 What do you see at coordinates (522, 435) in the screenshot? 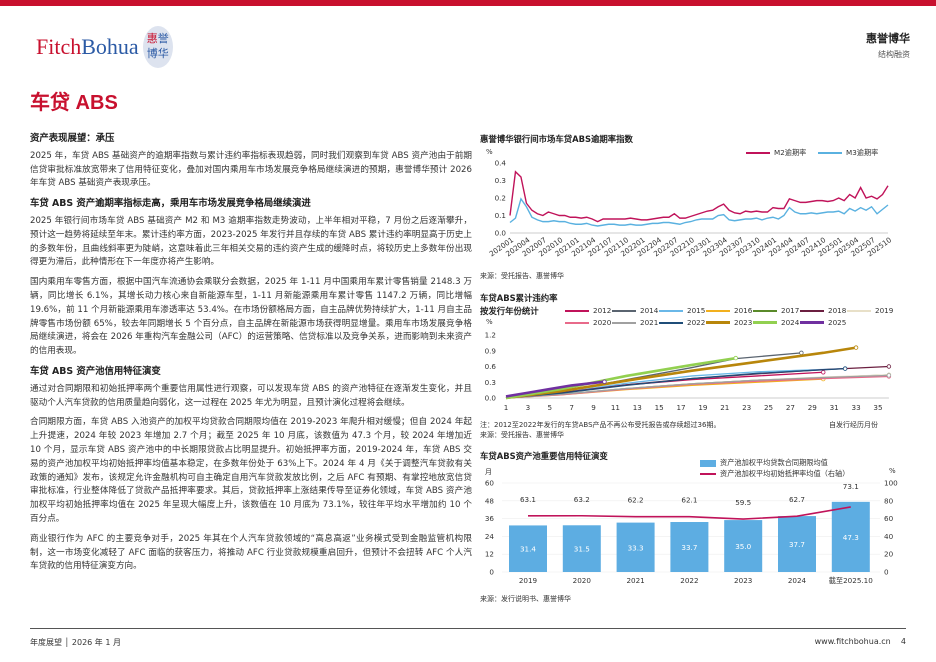
I see `chart2-source: 来源：受托报告、惠誉博华` at bounding box center [522, 435].